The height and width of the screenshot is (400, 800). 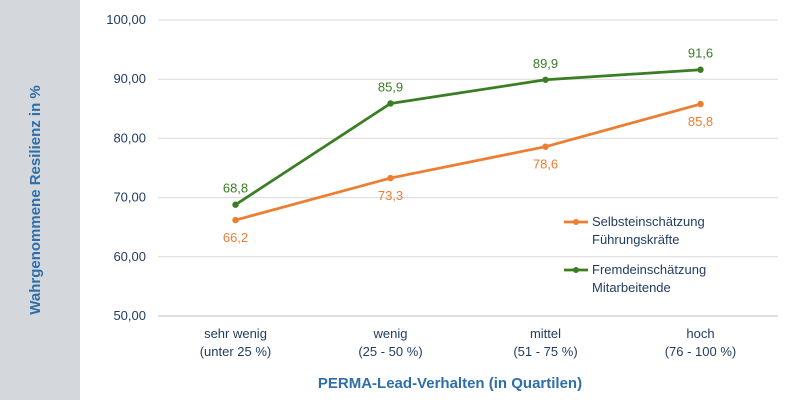 I want to click on data-label: 66,2, so click(x=235, y=237).